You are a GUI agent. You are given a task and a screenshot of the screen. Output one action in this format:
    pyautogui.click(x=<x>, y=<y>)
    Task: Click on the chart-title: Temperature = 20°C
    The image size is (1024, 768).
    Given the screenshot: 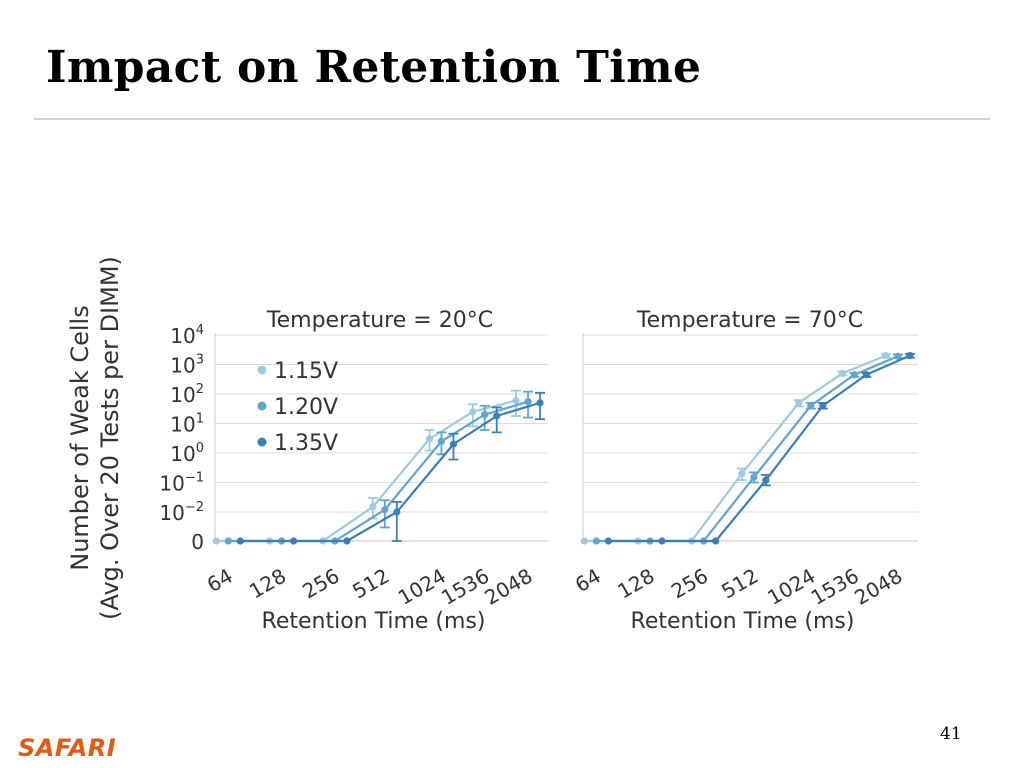 What is the action you would take?
    pyautogui.click(x=379, y=320)
    